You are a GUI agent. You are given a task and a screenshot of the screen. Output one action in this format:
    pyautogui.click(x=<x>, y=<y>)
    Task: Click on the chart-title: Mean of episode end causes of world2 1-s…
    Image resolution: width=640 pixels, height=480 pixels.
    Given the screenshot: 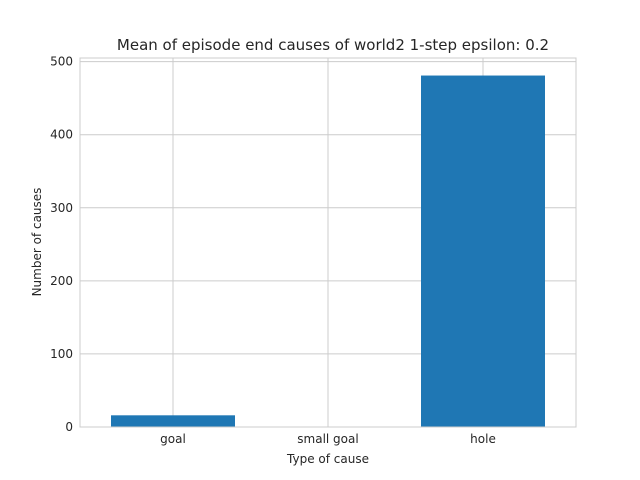 What is the action you would take?
    pyautogui.click(x=333, y=45)
    